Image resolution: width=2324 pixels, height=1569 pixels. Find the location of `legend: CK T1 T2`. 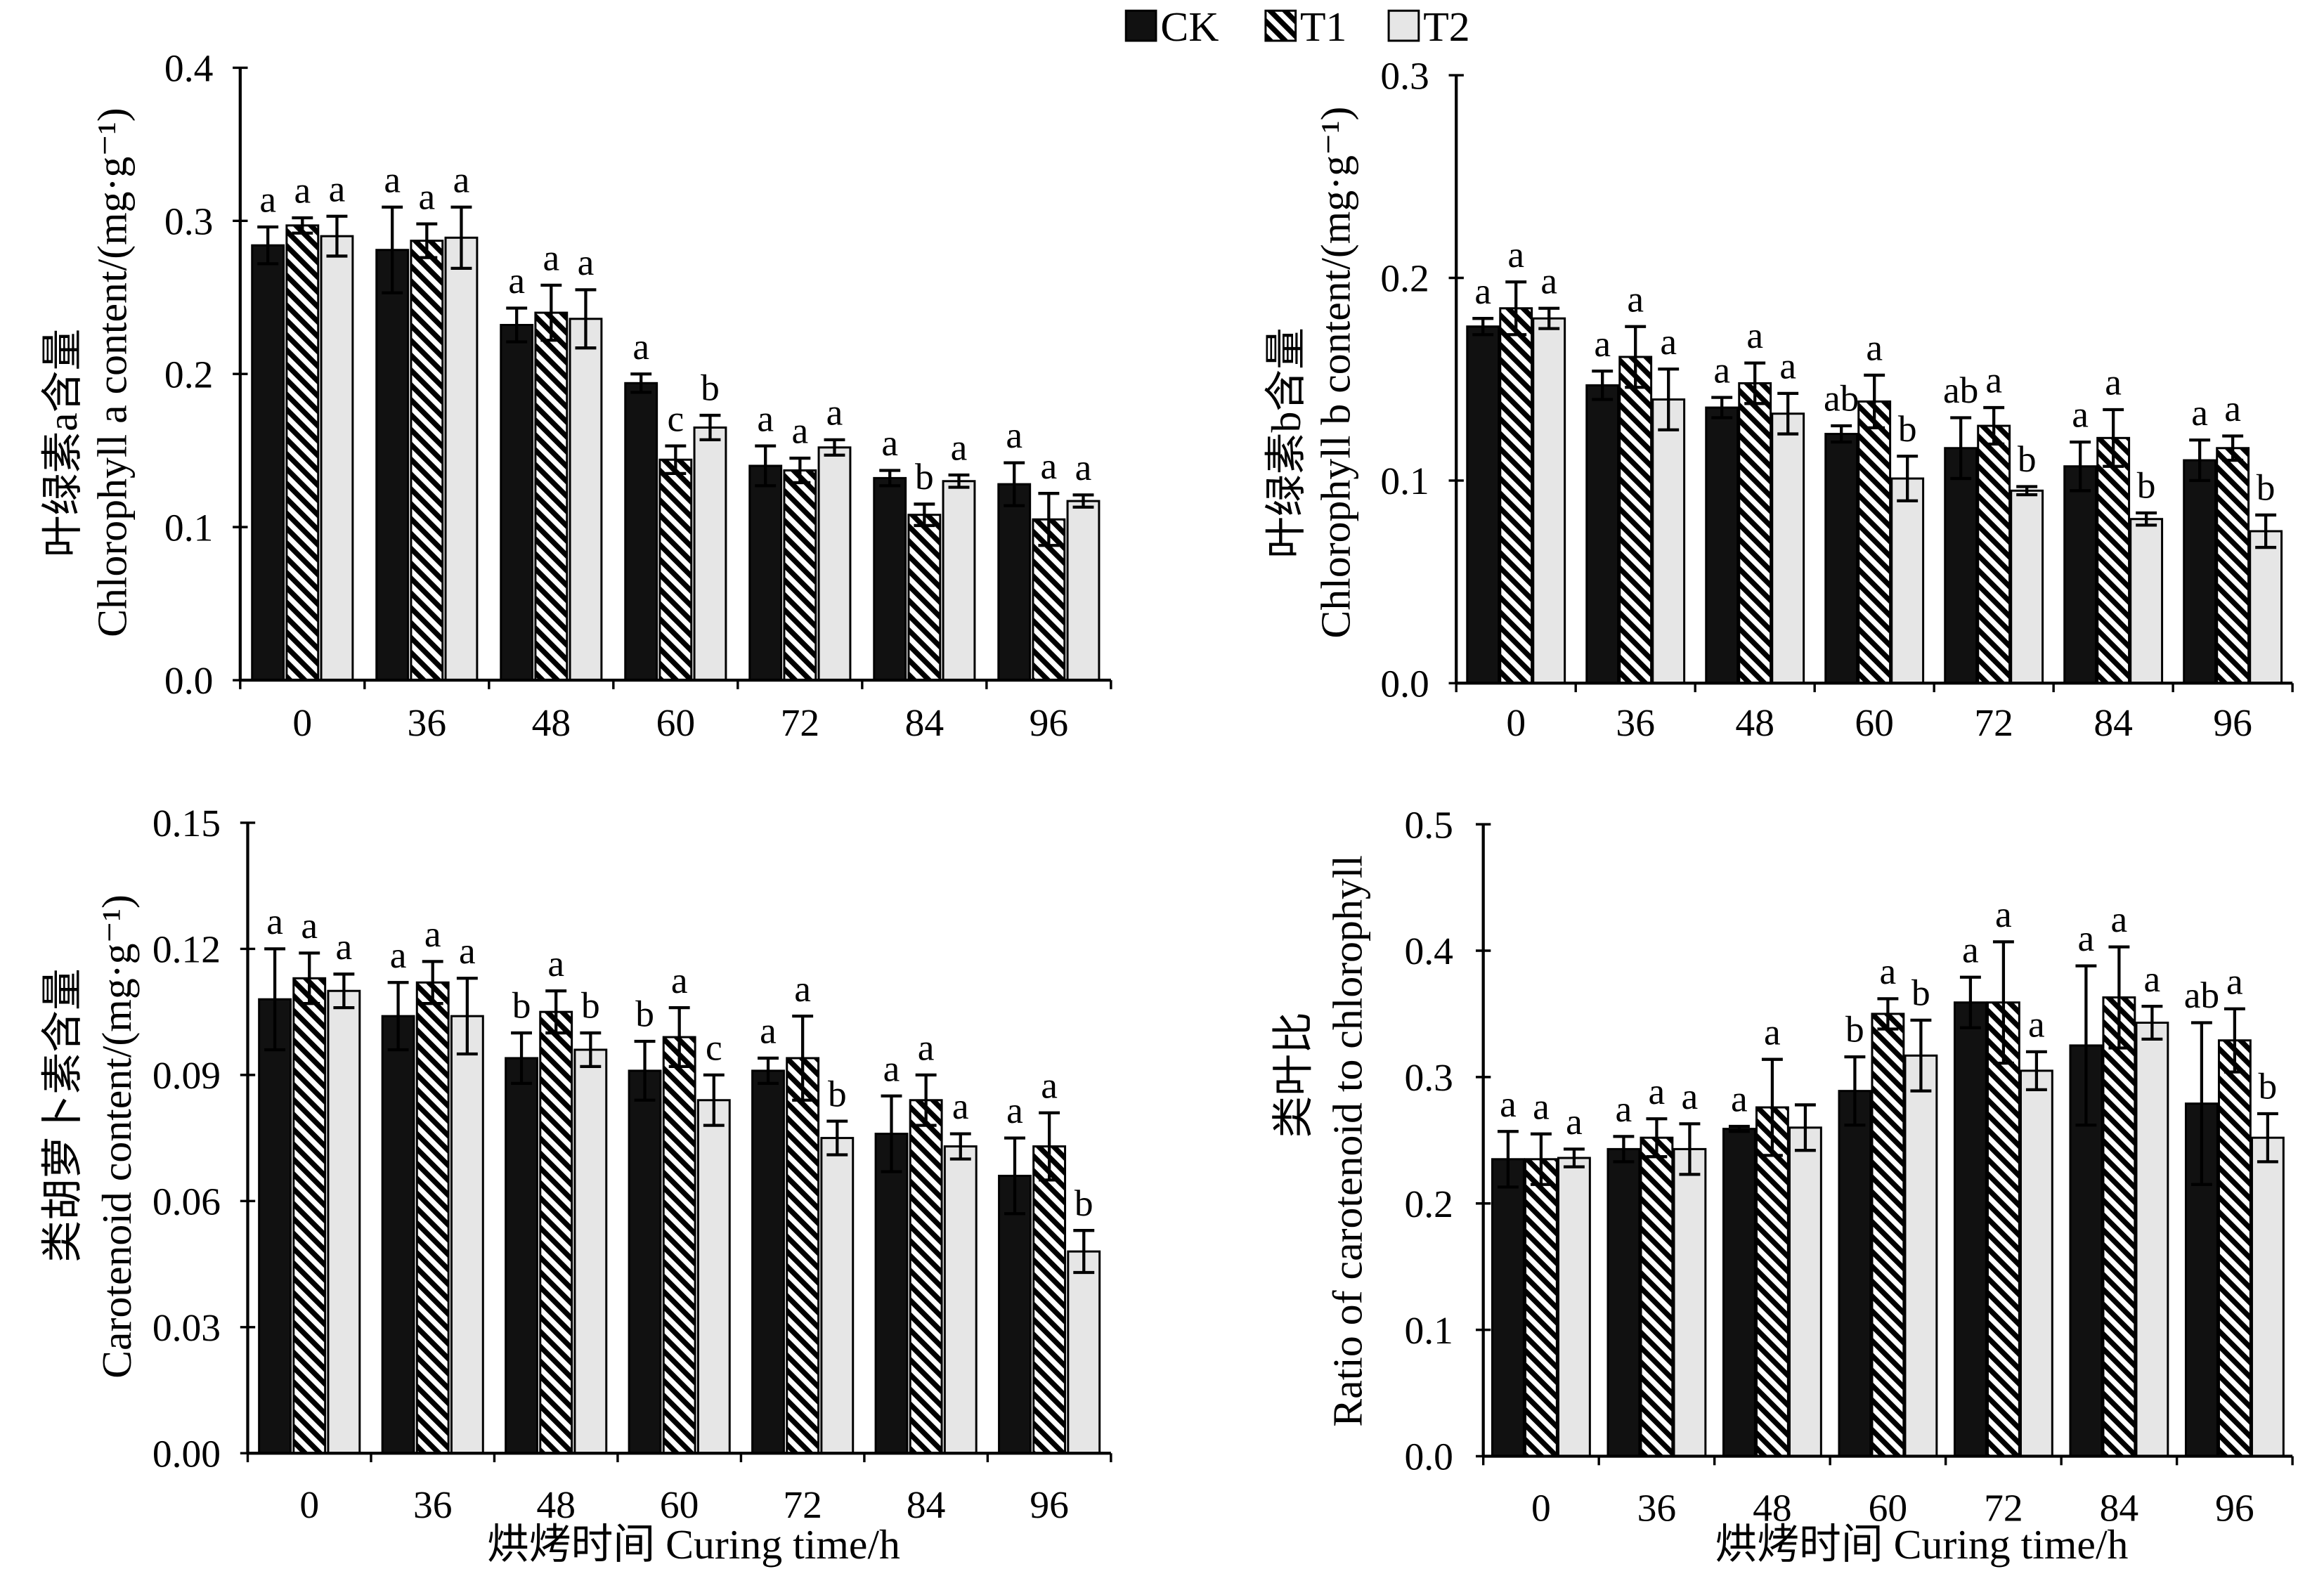

legend: CK T1 T2 is located at coordinates (1297, 27).